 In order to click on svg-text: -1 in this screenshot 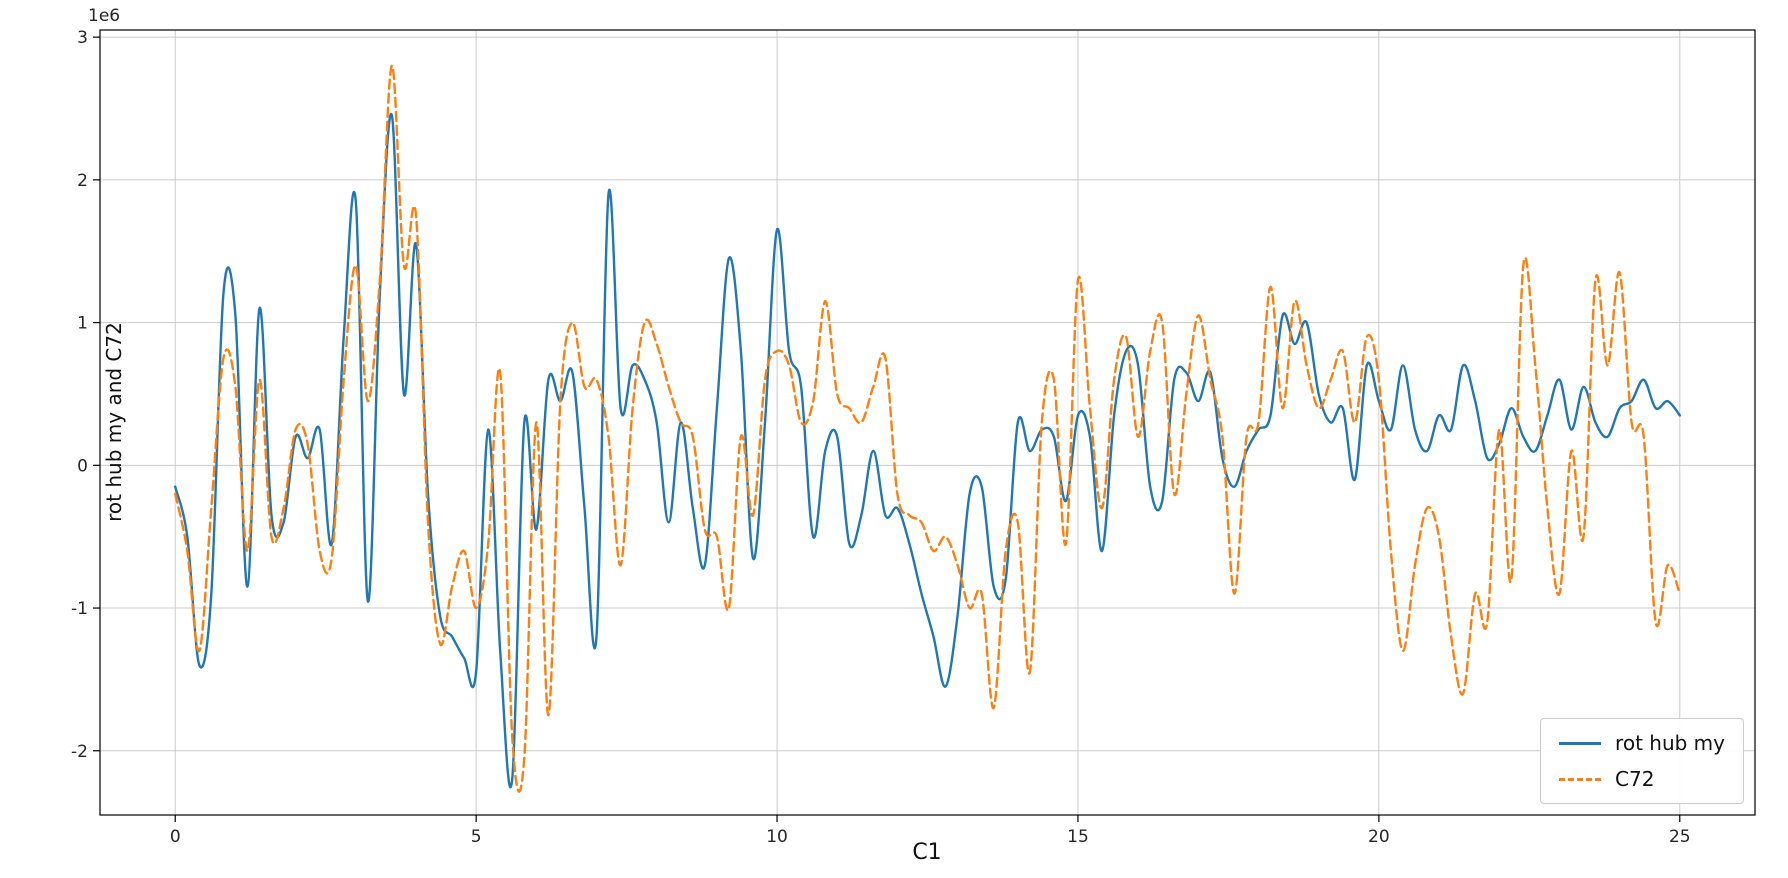, I will do `click(79, 609)`.